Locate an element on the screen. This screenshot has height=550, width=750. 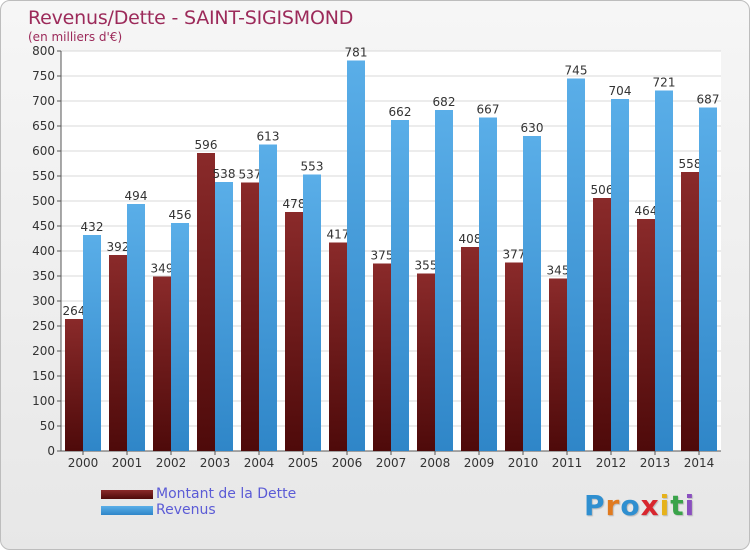
logo-letter: o is located at coordinates (630, 505).